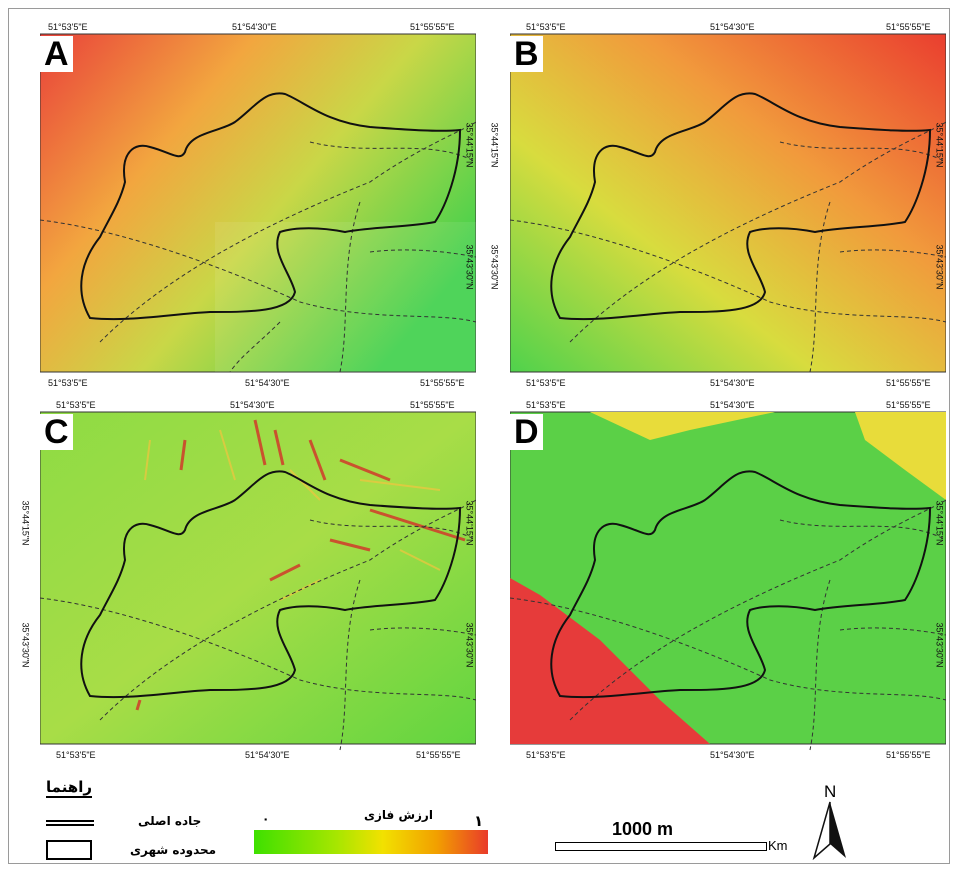  What do you see at coordinates (271, 206) in the screenshot?
I see `urban-boundary-a` at bounding box center [271, 206].